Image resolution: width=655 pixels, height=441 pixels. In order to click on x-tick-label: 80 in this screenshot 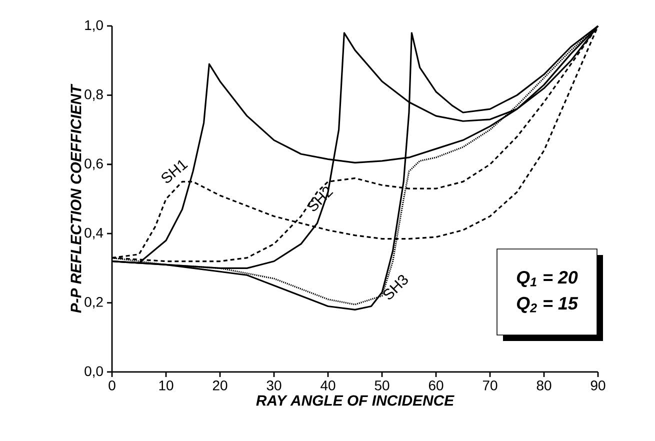, I will do `click(544, 385)`.